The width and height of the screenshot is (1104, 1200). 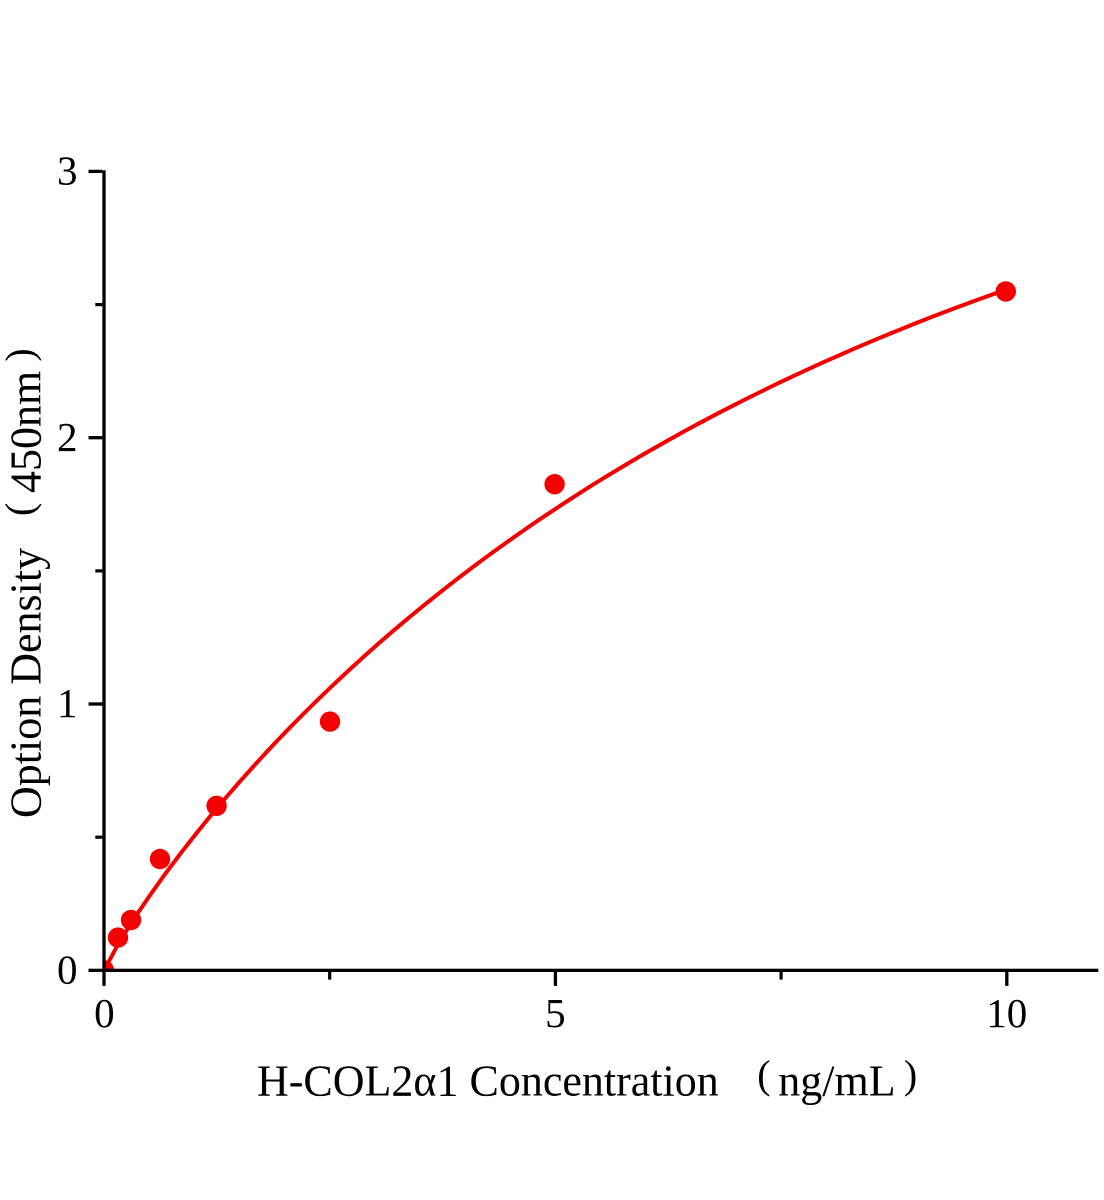 What do you see at coordinates (26, 683) in the screenshot?
I see `svg-text: Option Density` at bounding box center [26, 683].